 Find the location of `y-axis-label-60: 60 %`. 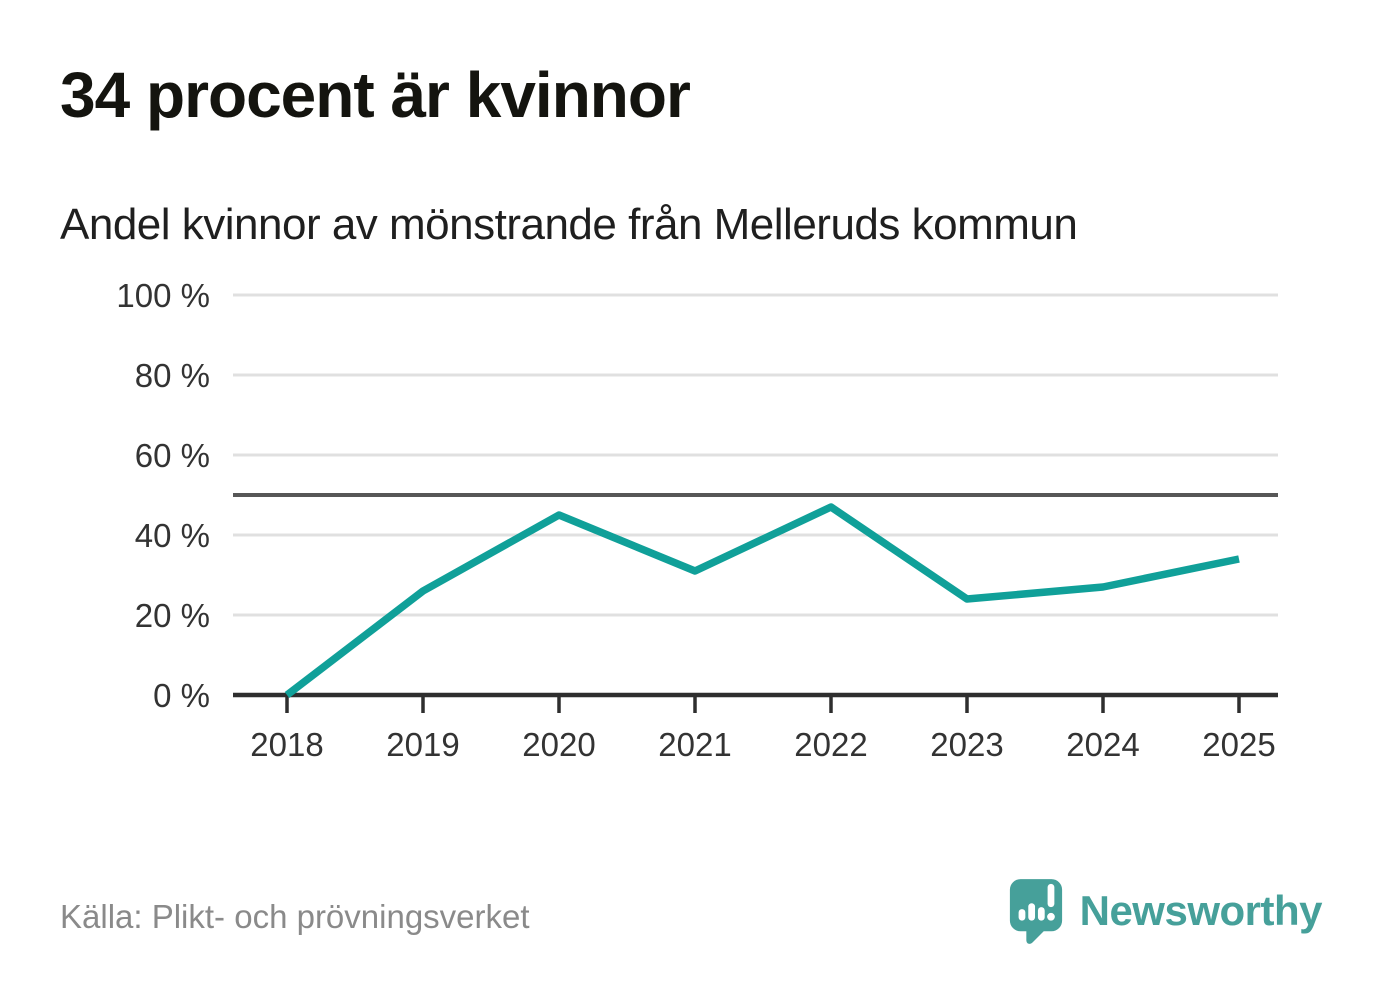

y-axis-label-60: 60 % is located at coordinates (172, 455).